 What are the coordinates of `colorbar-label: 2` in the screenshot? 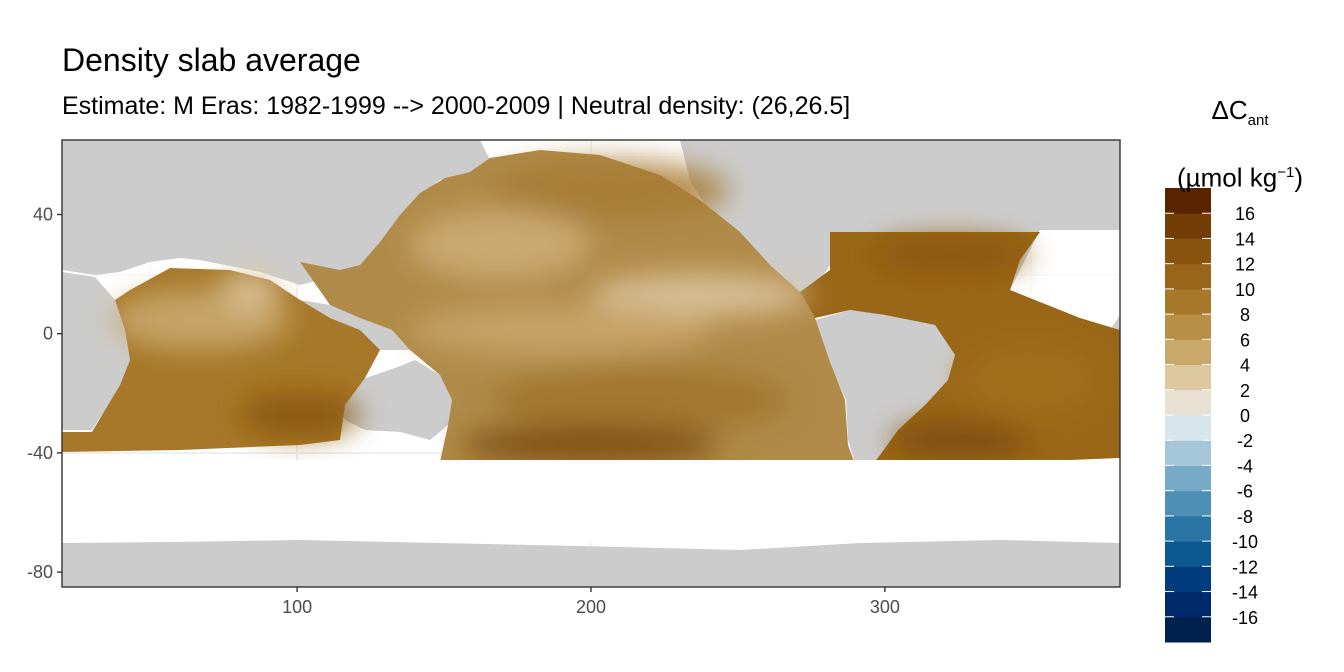 It's located at (1245, 391).